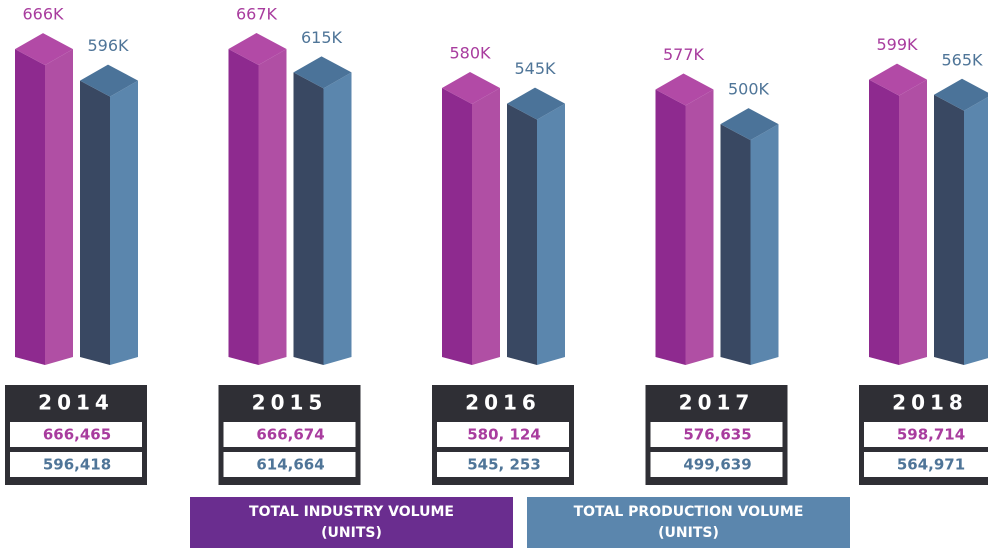 The width and height of the screenshot is (988, 549). Describe the element at coordinates (290, 403) in the screenshot. I see `x-tick-label: 2015` at that location.